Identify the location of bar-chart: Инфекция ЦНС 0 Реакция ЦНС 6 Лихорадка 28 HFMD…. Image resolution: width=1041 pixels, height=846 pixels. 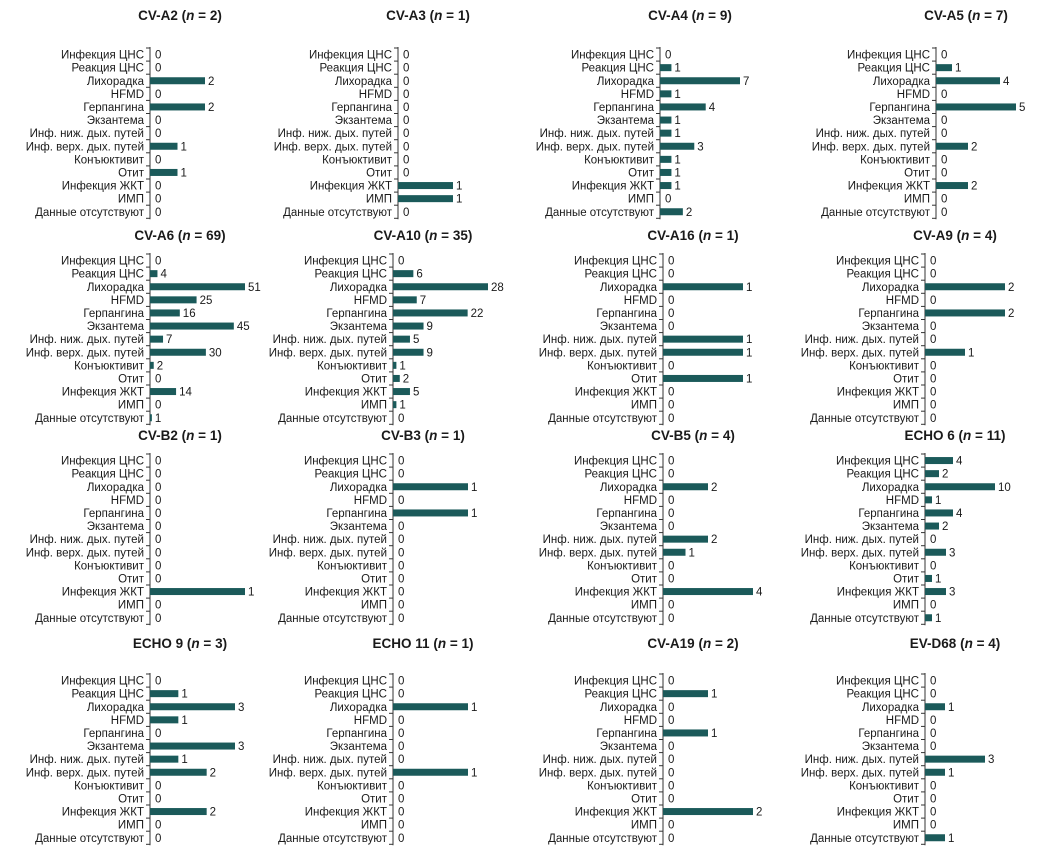
(386, 339).